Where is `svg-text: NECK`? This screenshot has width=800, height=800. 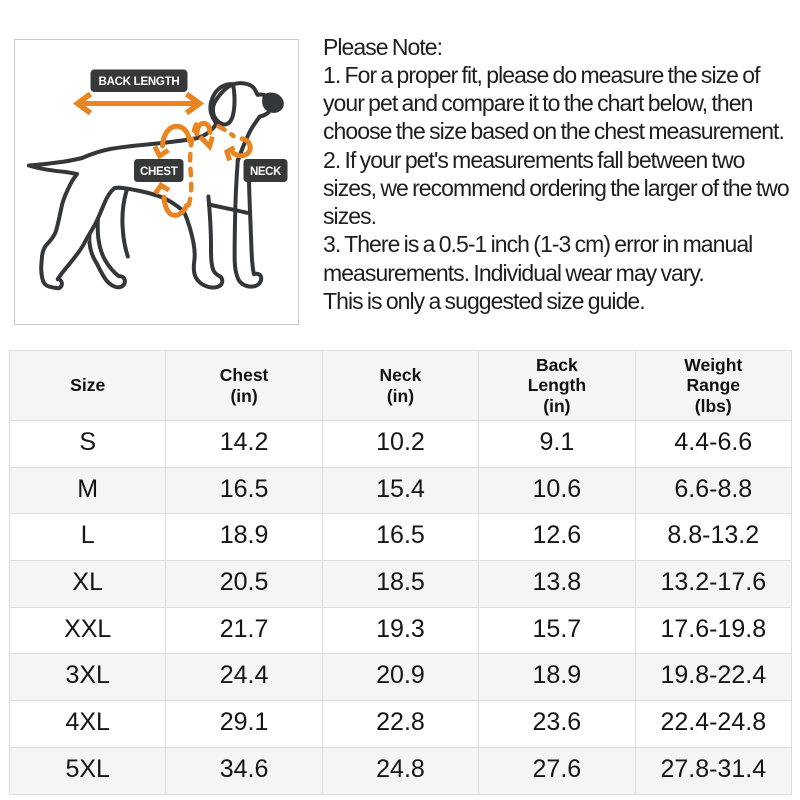
svg-text: NECK is located at coordinates (266, 172).